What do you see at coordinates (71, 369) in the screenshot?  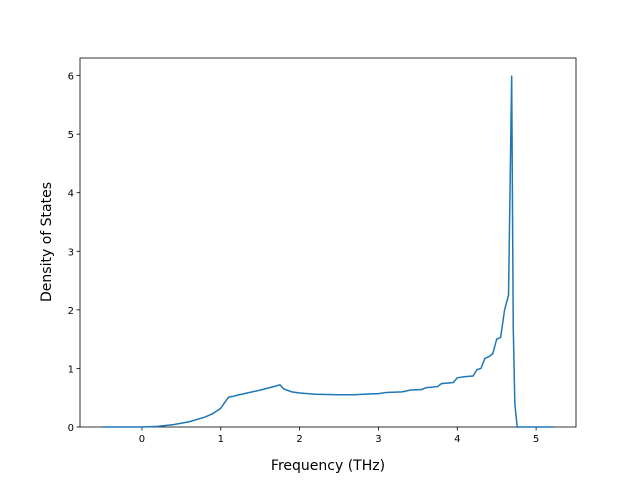 I see `y-tick-label: 1` at bounding box center [71, 369].